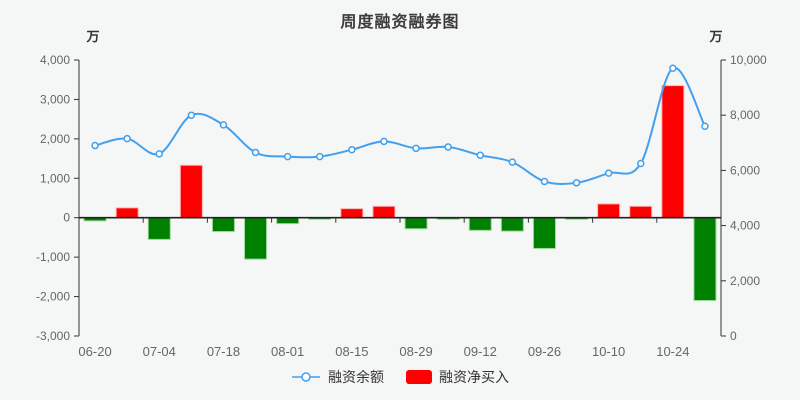 The image size is (800, 400). I want to click on x-axis-tick-label: 06-20, so click(94, 351).